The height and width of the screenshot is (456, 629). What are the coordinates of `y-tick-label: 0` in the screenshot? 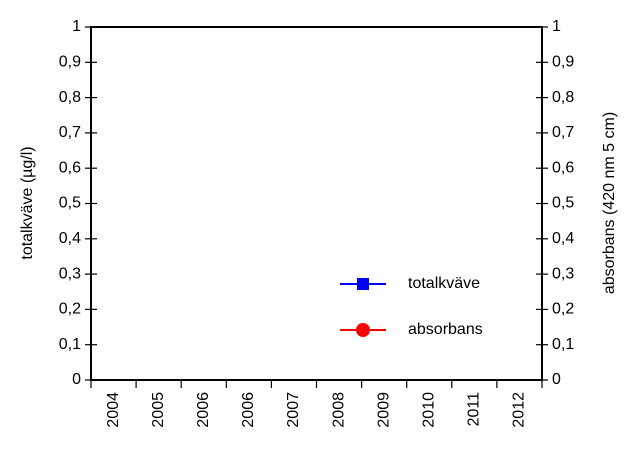 It's located at (76, 379).